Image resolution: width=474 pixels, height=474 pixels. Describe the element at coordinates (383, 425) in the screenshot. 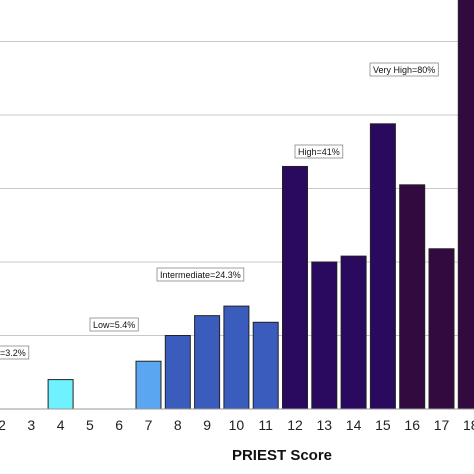

I see `x-tick-label: 15` at that location.